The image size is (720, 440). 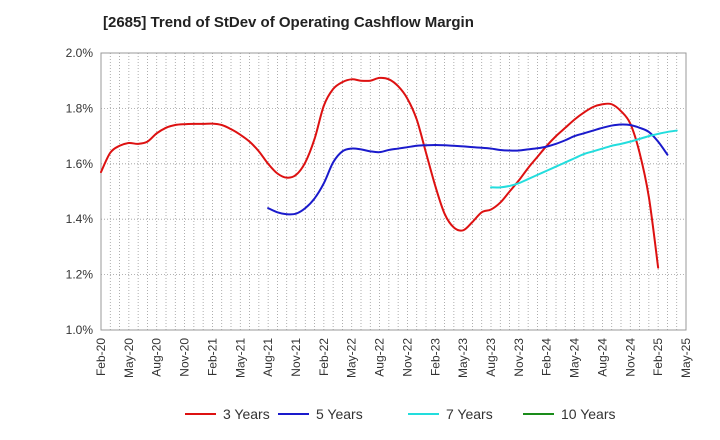 What do you see at coordinates (157, 357) in the screenshot?
I see `x-tick-label: Aug-20` at bounding box center [157, 357].